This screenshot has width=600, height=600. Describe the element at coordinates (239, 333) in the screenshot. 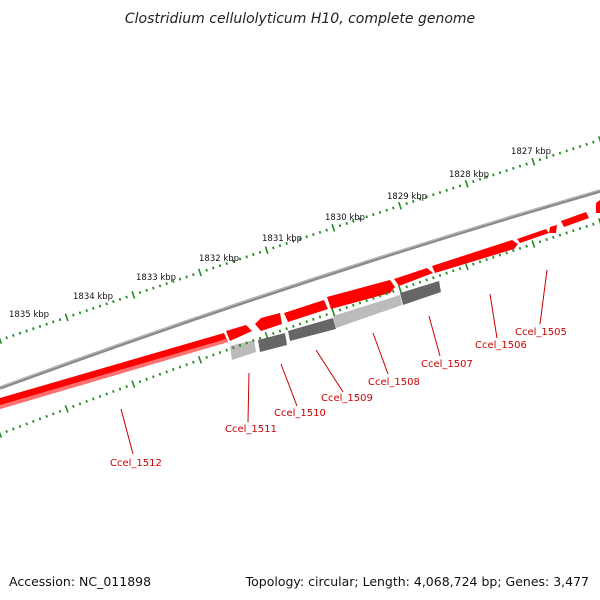

I see `gene-small-a` at that location.